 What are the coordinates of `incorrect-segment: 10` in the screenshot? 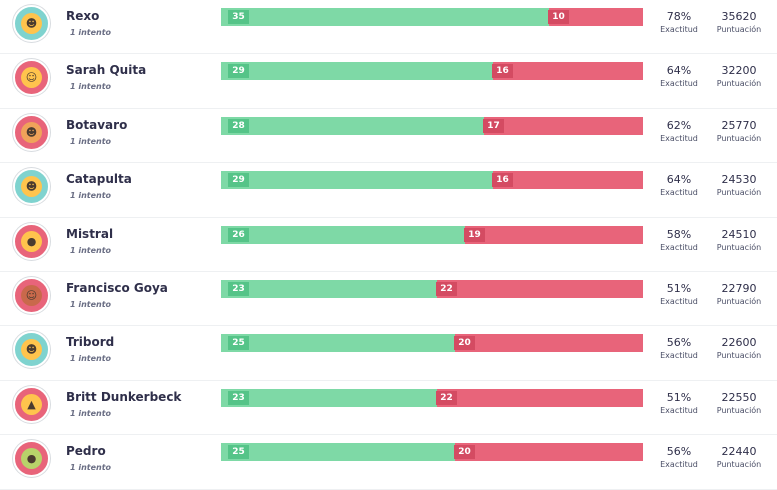 It's located at (595, 17).